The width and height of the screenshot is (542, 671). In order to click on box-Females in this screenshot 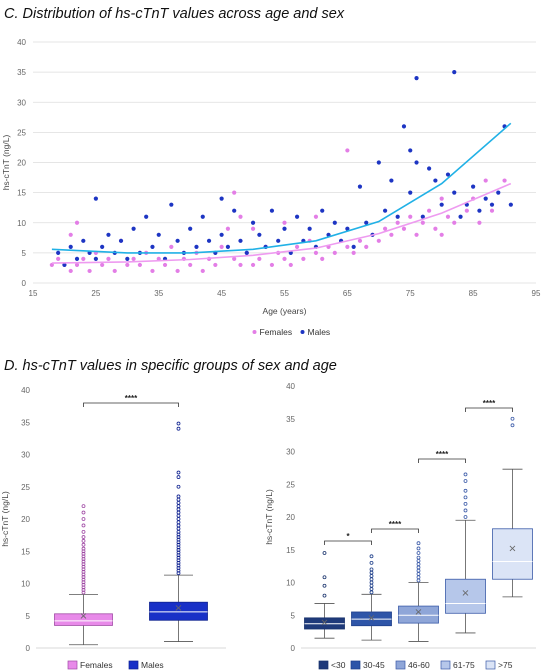, I will do `click(83, 619)`.